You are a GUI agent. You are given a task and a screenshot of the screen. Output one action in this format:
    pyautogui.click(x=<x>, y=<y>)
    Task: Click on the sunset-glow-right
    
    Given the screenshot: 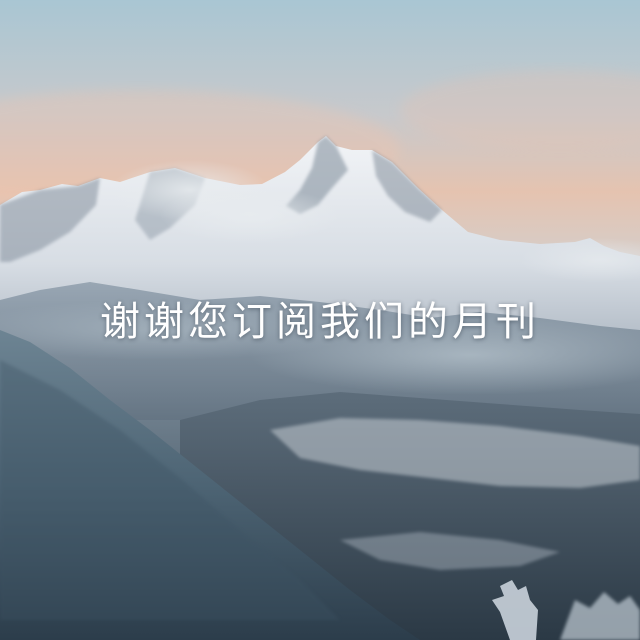 What is the action you would take?
    pyautogui.click(x=520, y=110)
    